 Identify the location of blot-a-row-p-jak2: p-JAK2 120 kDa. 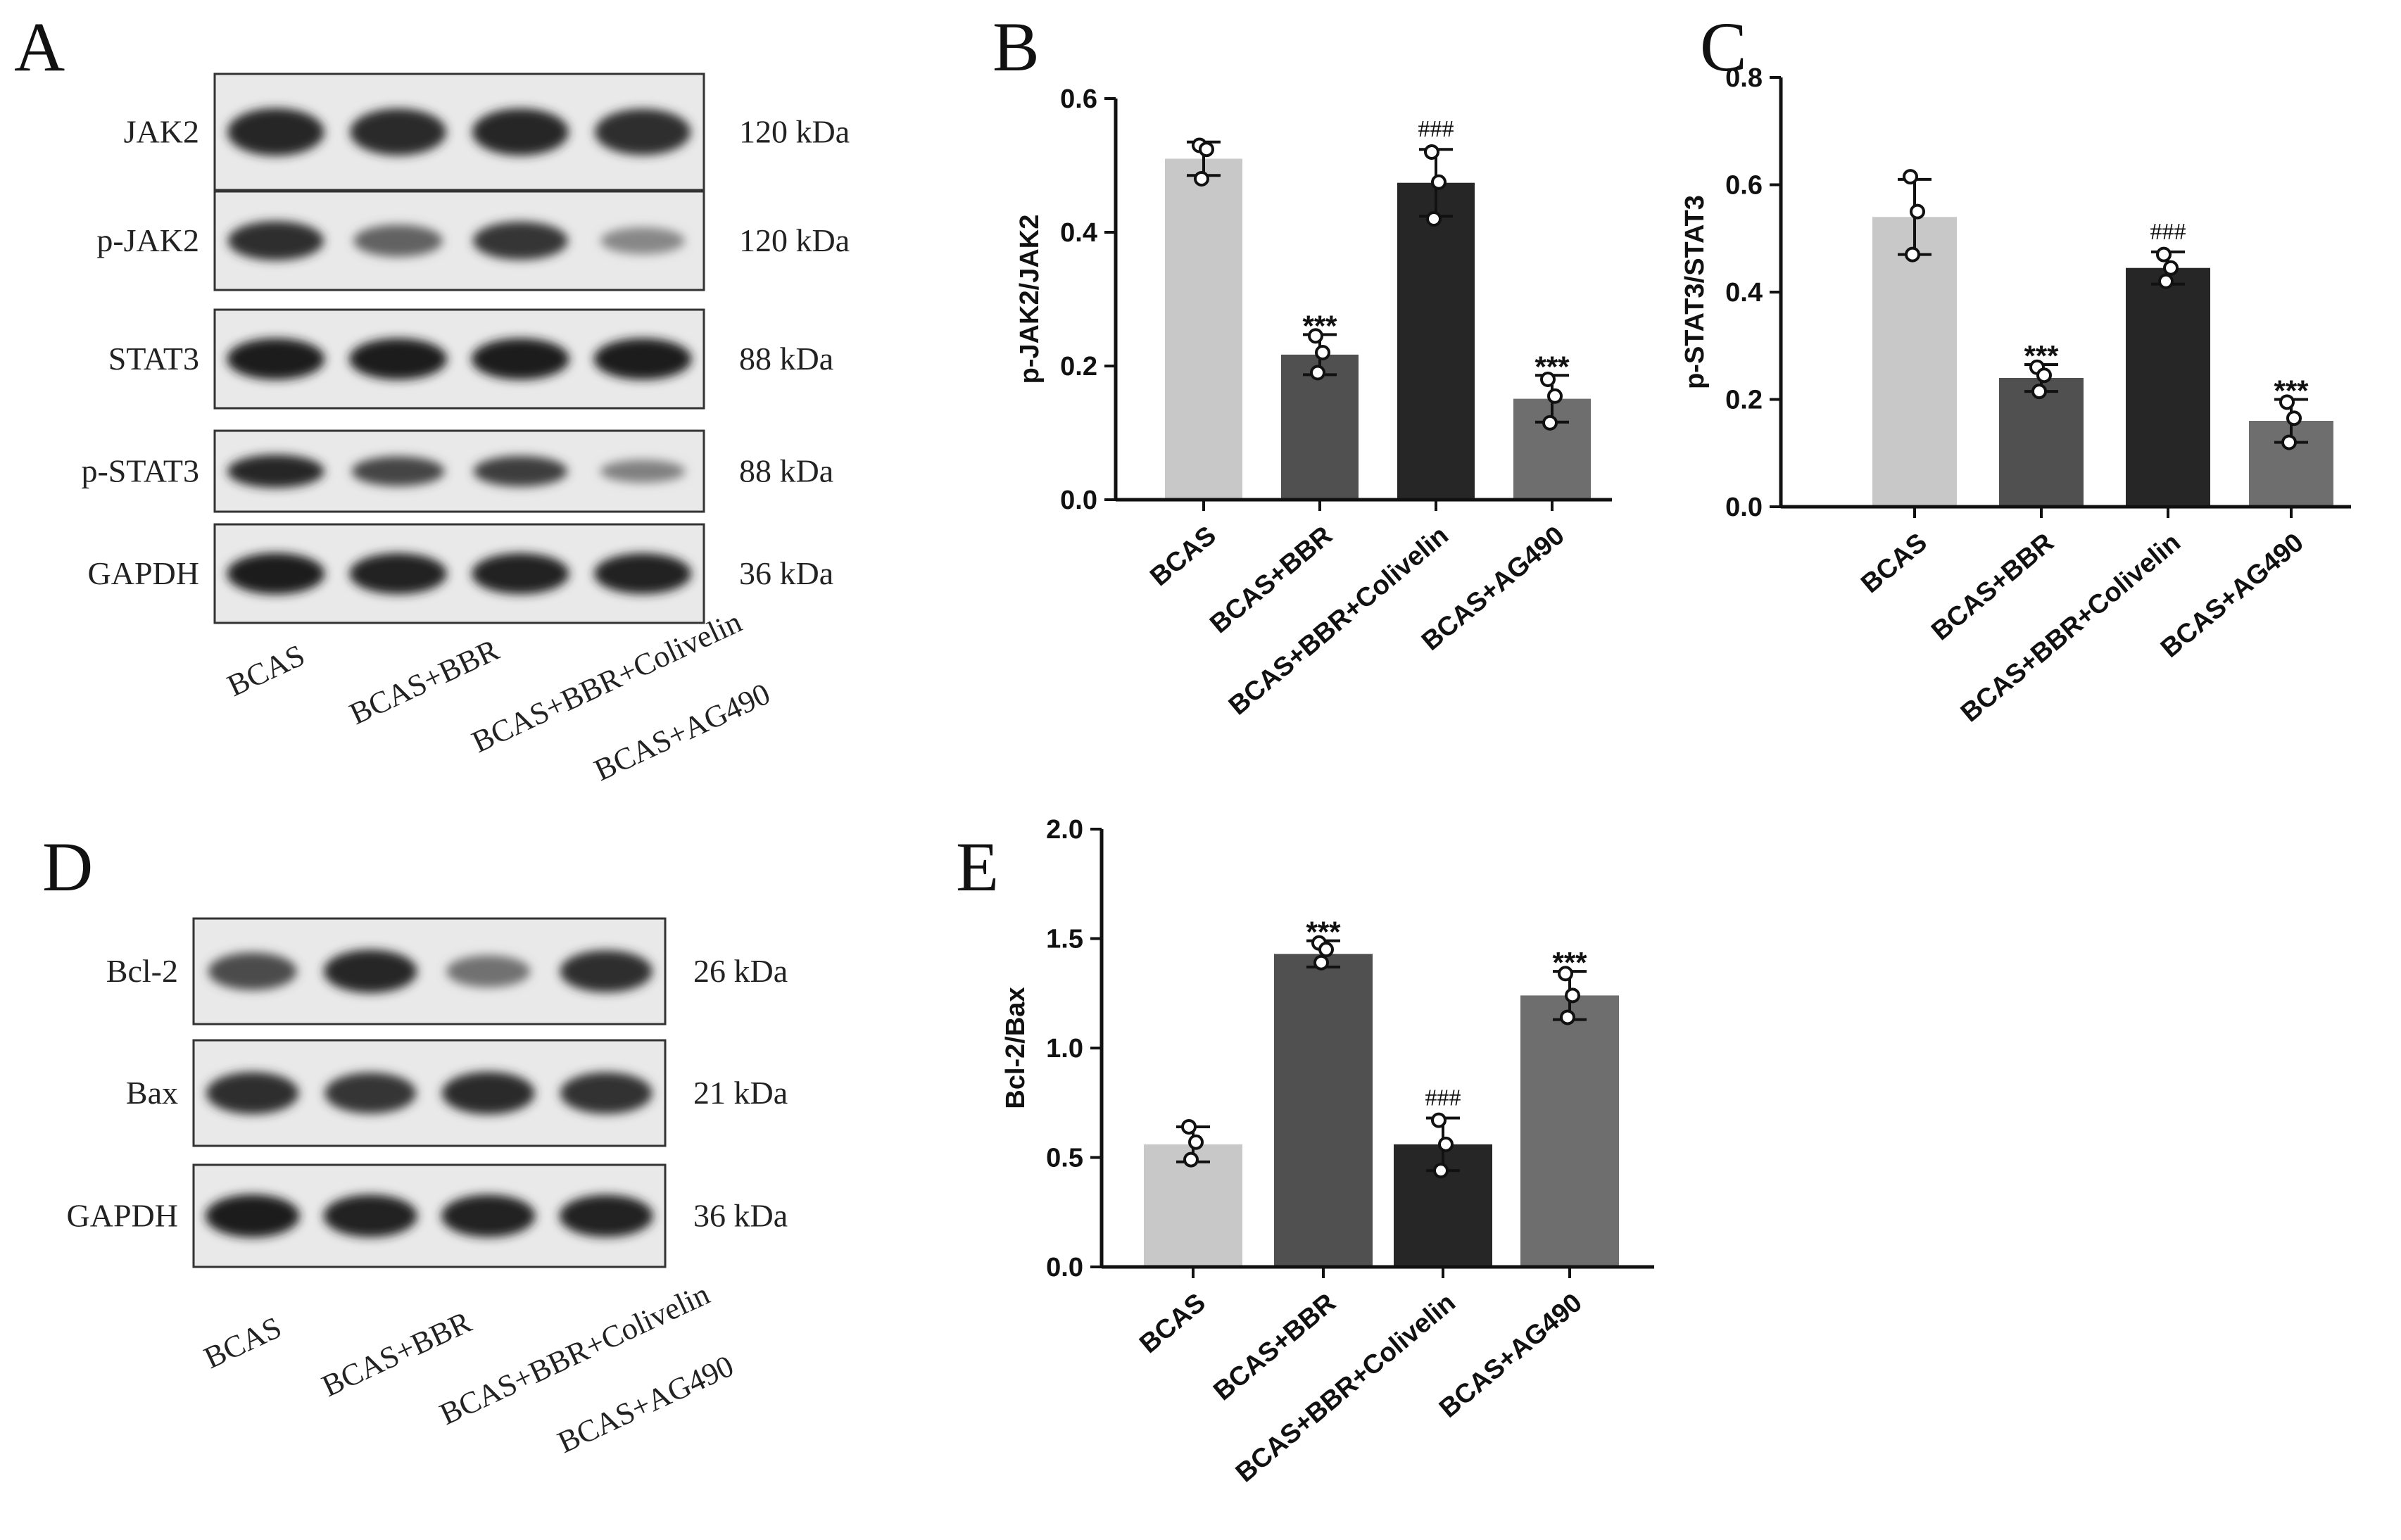
(473, 240).